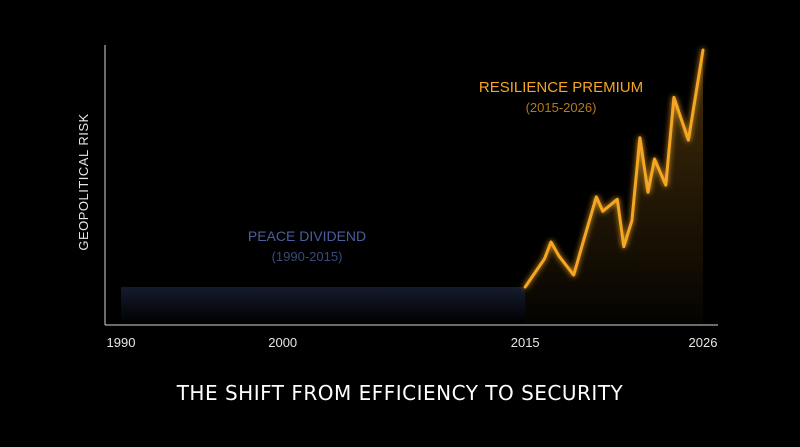 This screenshot has height=447, width=800. I want to click on chart-title: THE SHIFT FROM EFFICIENCY TO SECURITY, so click(400, 393).